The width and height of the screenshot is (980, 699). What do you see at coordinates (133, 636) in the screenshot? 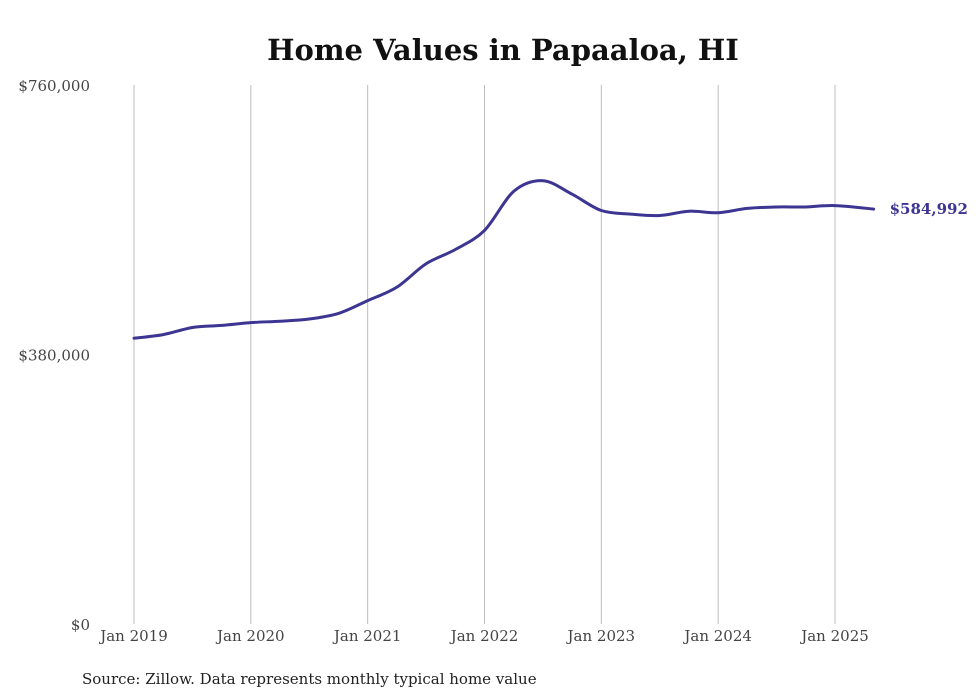
I see `x-tick-label: Jan 2019` at bounding box center [133, 636].